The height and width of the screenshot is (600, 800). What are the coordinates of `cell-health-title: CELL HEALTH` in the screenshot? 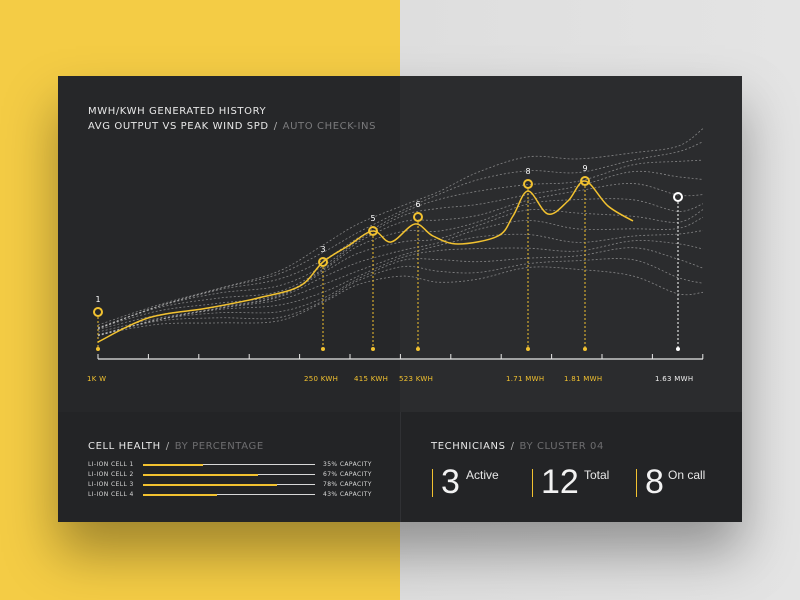 It's located at (124, 446).